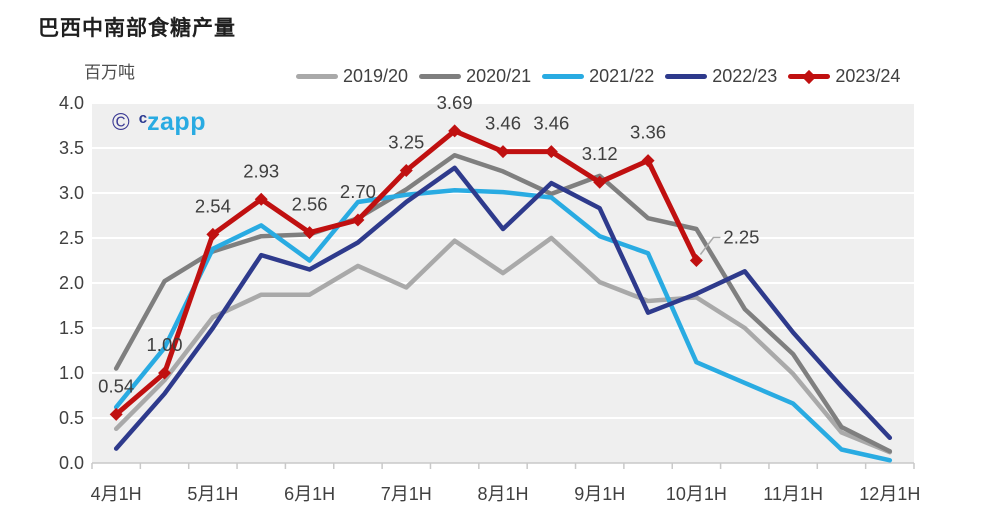 The image size is (996, 519). What do you see at coordinates (599, 494) in the screenshot?
I see `x-axis-tick-label: 9月1H` at bounding box center [599, 494].